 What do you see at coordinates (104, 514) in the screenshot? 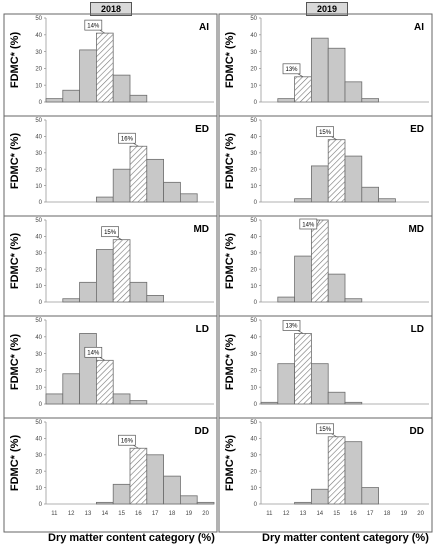
I see `panel-2018-dd-x-tick-label: 14` at bounding box center [104, 514].